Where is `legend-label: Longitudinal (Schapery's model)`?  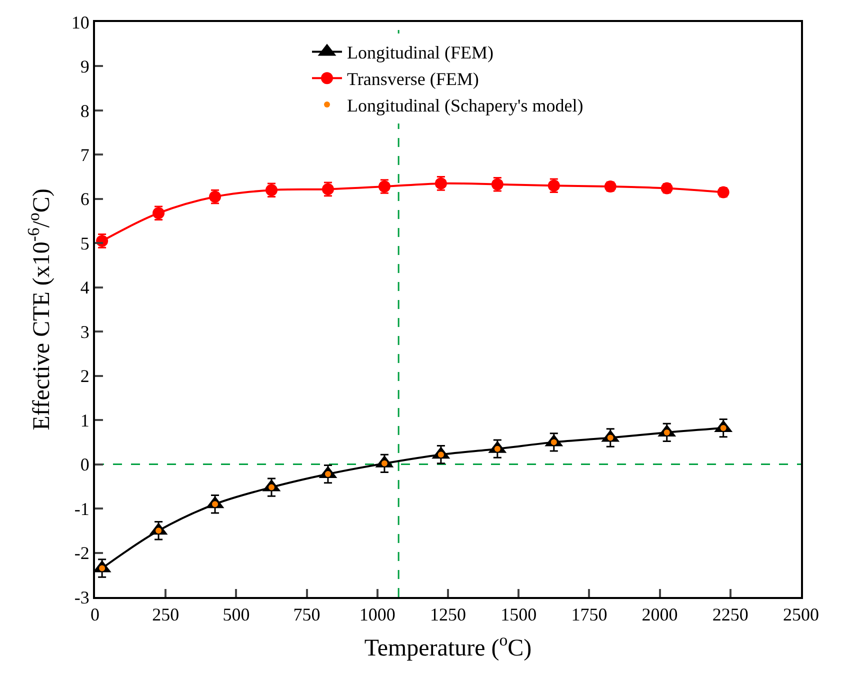
legend-label: Longitudinal (Schapery's model) is located at coordinates (465, 106).